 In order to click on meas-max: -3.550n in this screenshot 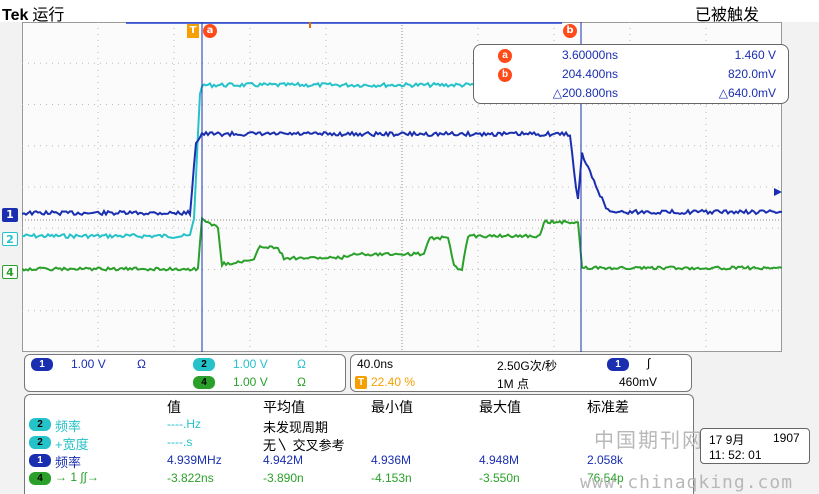, I will do `click(499, 478)`.